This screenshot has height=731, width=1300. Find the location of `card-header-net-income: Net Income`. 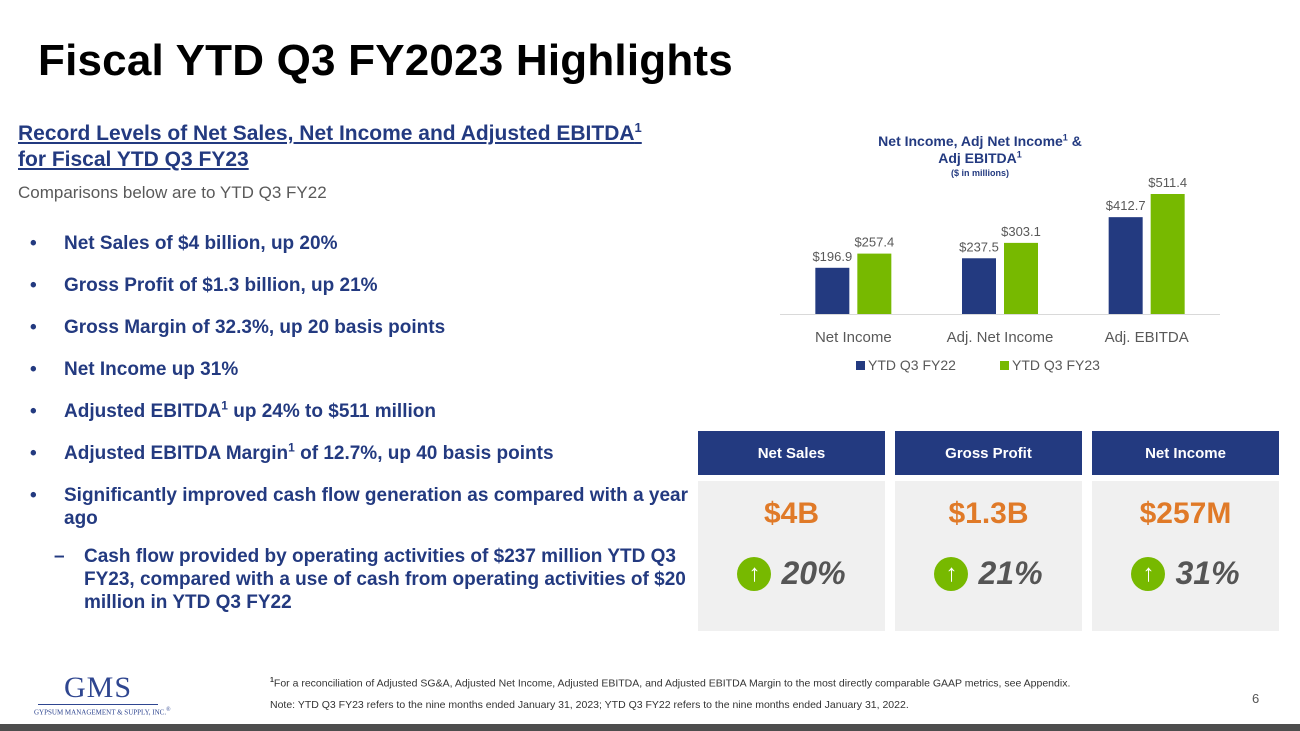

card-header-net-income: Net Income is located at coordinates (1185, 453).